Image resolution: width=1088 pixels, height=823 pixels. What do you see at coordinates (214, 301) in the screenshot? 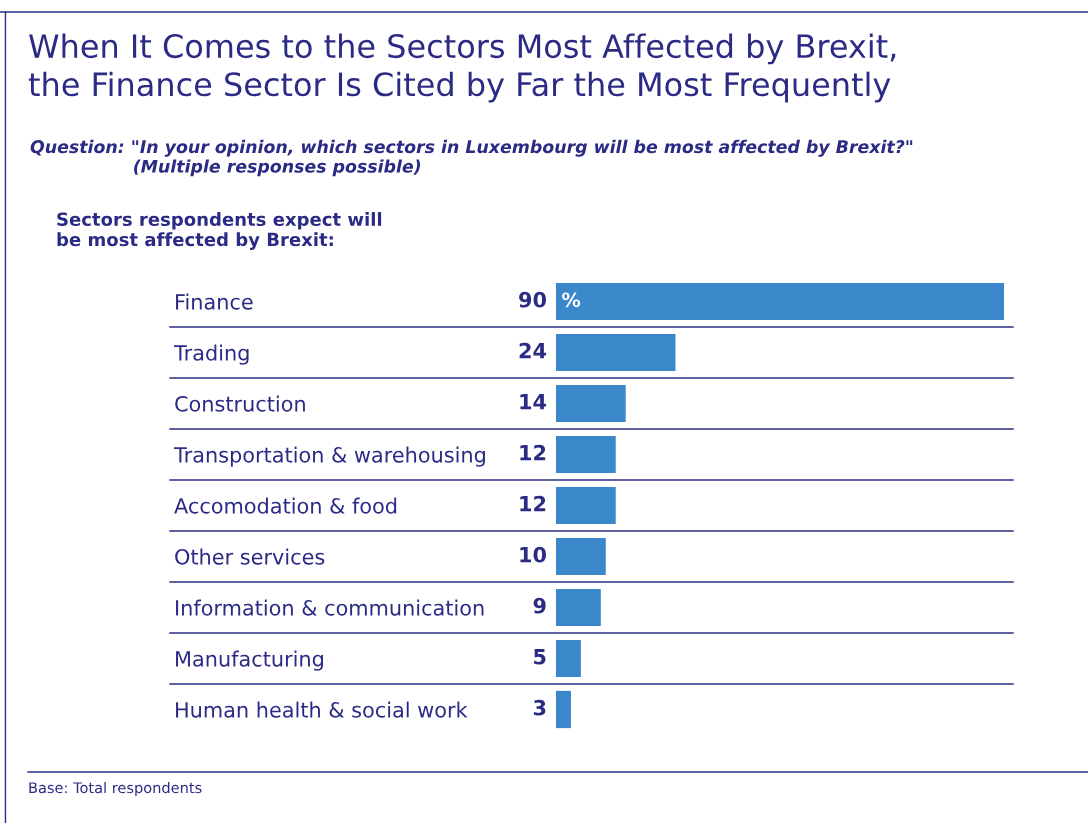
I see `y-tick-label: Finance` at bounding box center [214, 301].